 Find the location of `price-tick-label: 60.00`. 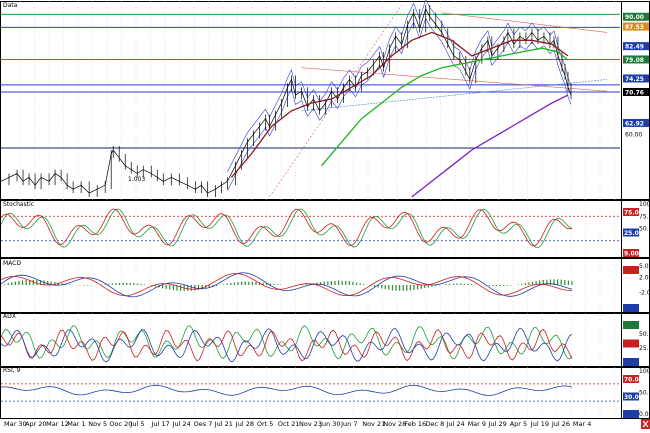

price-tick-label: 60.00 is located at coordinates (633, 134).